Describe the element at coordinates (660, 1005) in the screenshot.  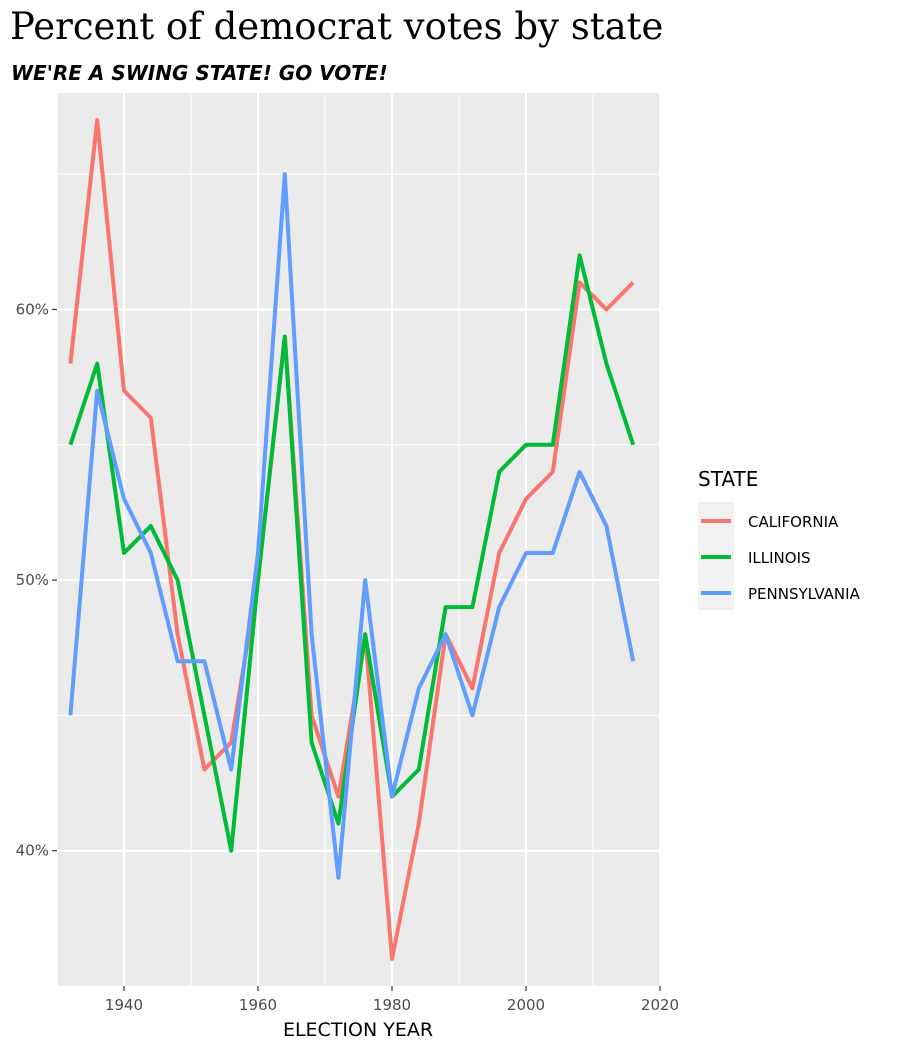
I see `x-tick-label: 2020` at that location.